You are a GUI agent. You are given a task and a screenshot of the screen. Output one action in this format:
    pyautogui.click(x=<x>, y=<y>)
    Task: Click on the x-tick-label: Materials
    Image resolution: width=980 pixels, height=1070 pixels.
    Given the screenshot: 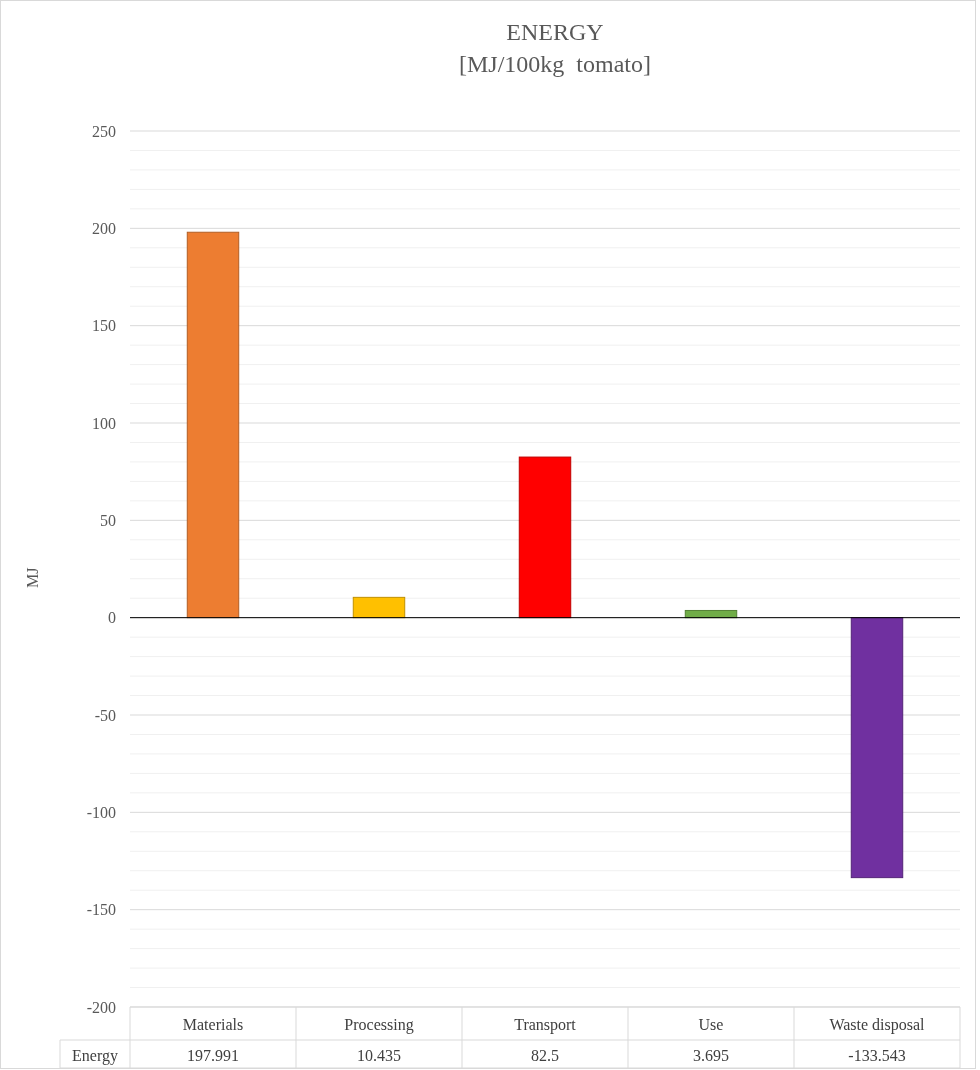 What is the action you would take?
    pyautogui.click(x=213, y=1024)
    